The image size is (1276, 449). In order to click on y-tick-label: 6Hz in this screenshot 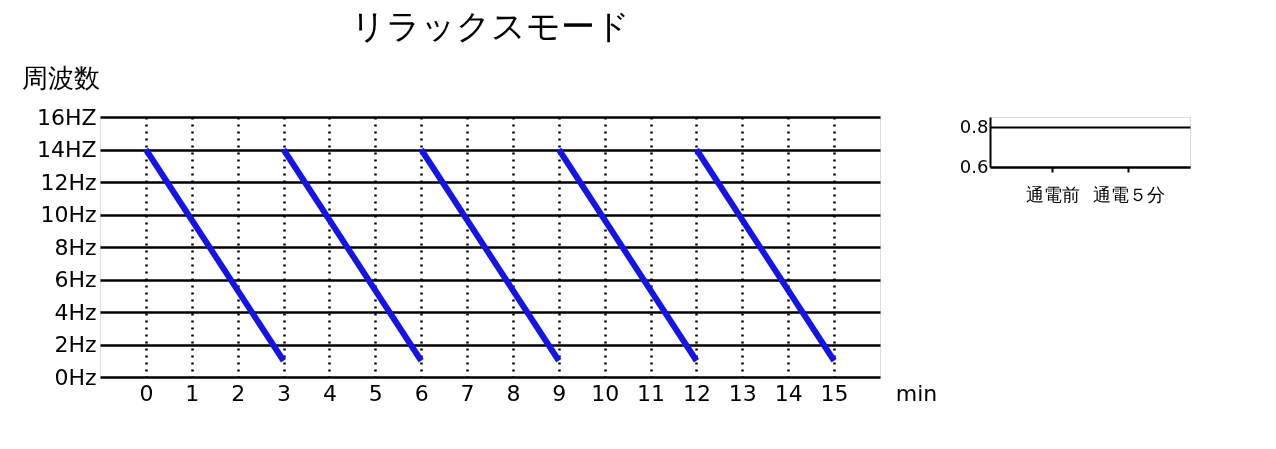, I will do `click(75, 279)`.